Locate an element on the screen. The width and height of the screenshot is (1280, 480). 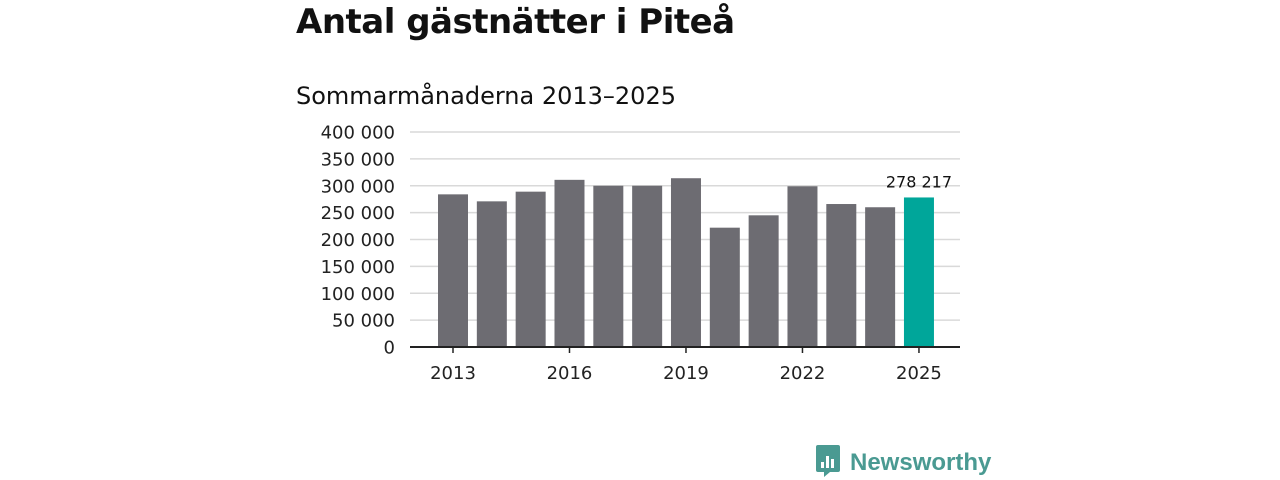
x-tick-label: 2019 is located at coordinates (686, 373).